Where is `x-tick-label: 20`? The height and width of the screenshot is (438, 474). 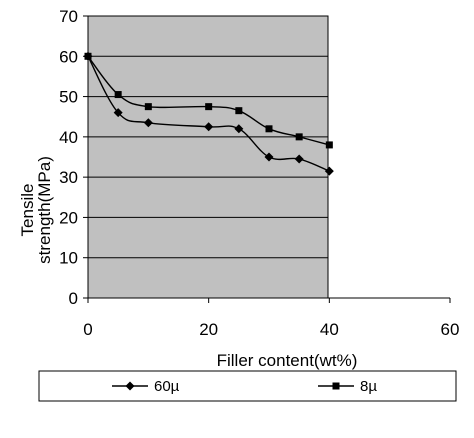
x-tick-label: 20 is located at coordinates (208, 329).